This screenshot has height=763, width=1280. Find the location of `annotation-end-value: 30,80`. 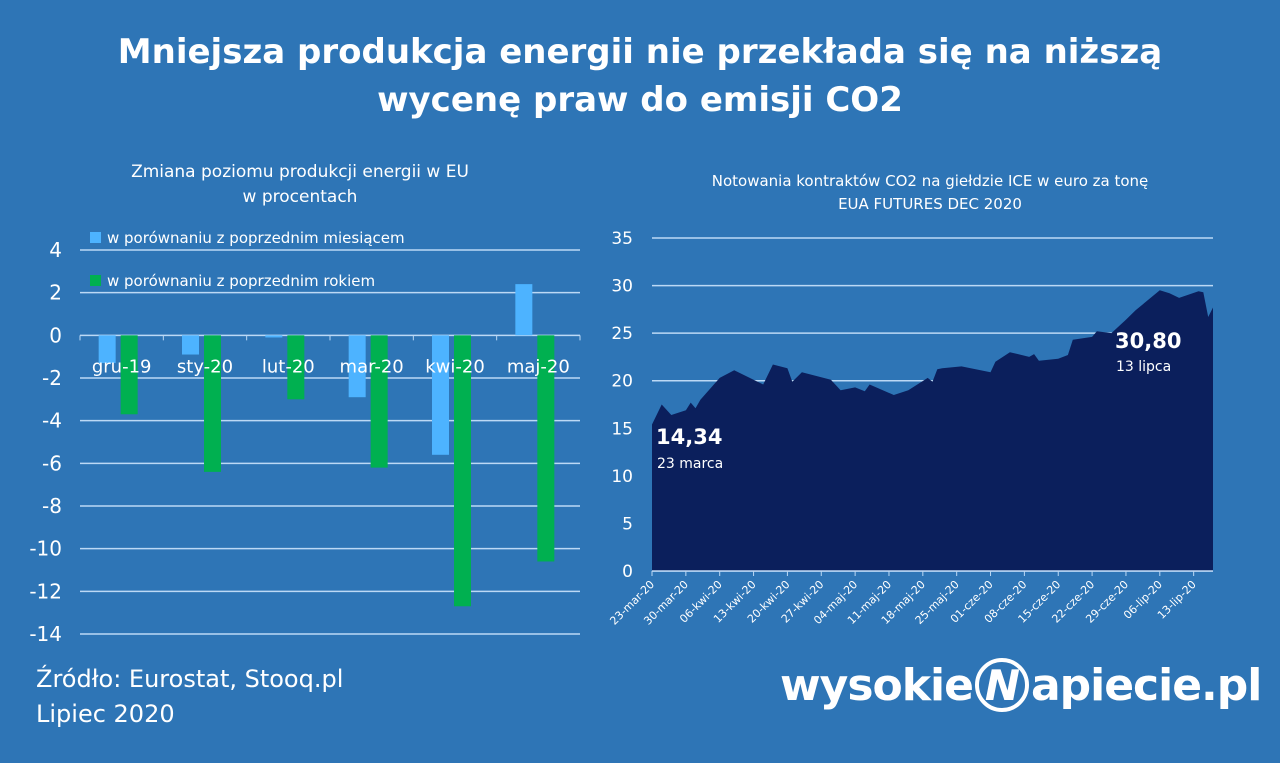

annotation-end-value: 30,80 is located at coordinates (1148, 341).